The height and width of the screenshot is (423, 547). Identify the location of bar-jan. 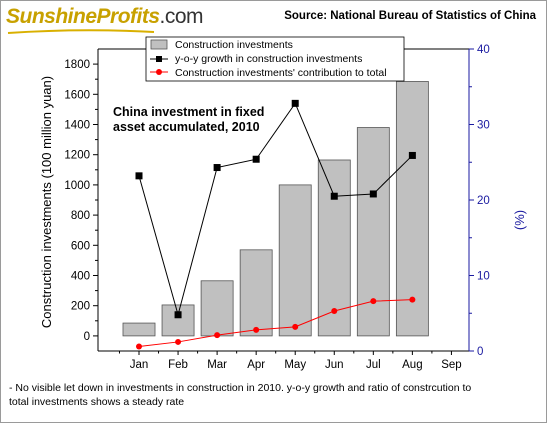
(139, 329).